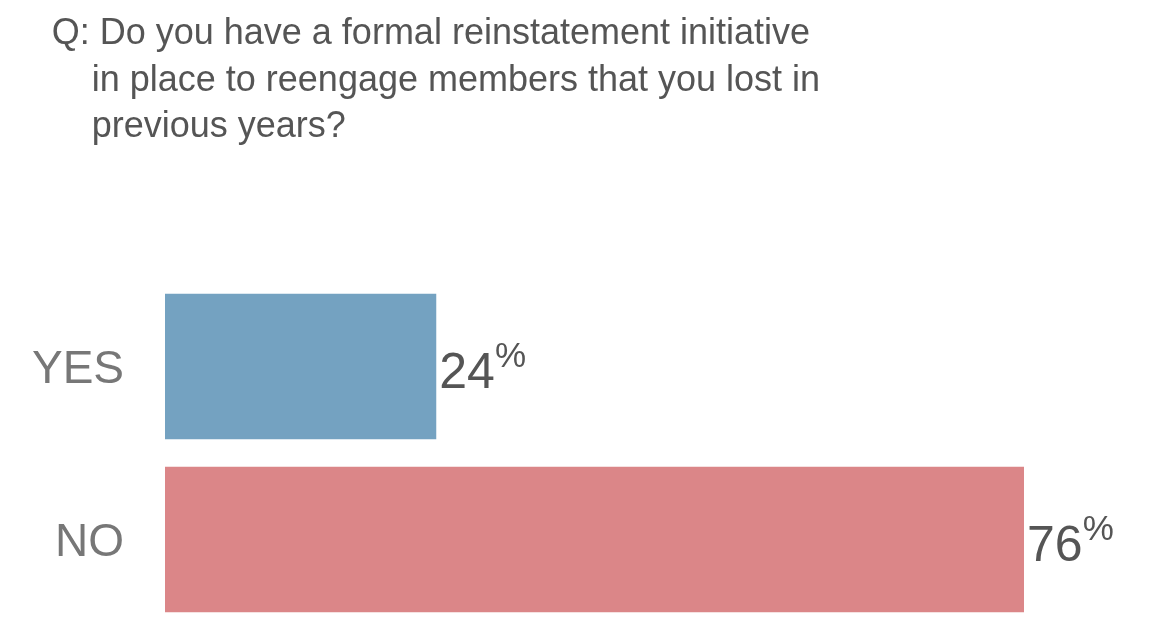 This screenshot has height=626, width=1149. What do you see at coordinates (436, 78) in the screenshot?
I see `chart-title: Q: Do you have a formal reinstatement initiative in place to reengage members that you lost in previous years?` at bounding box center [436, 78].